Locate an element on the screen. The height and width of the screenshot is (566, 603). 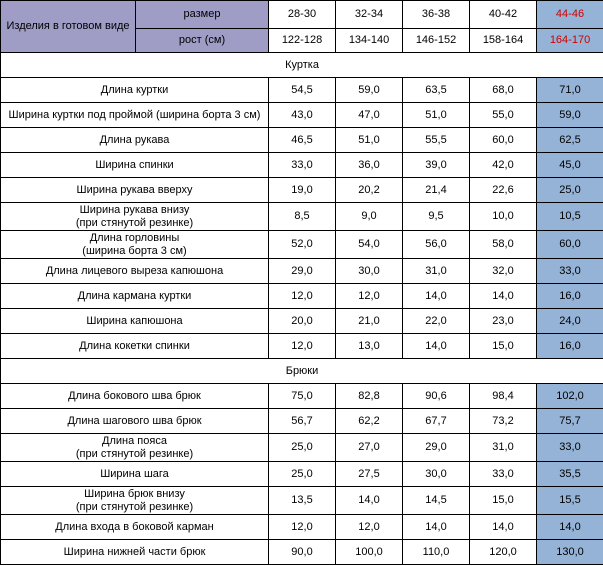
value-cell: 46,5 is located at coordinates (302, 140).